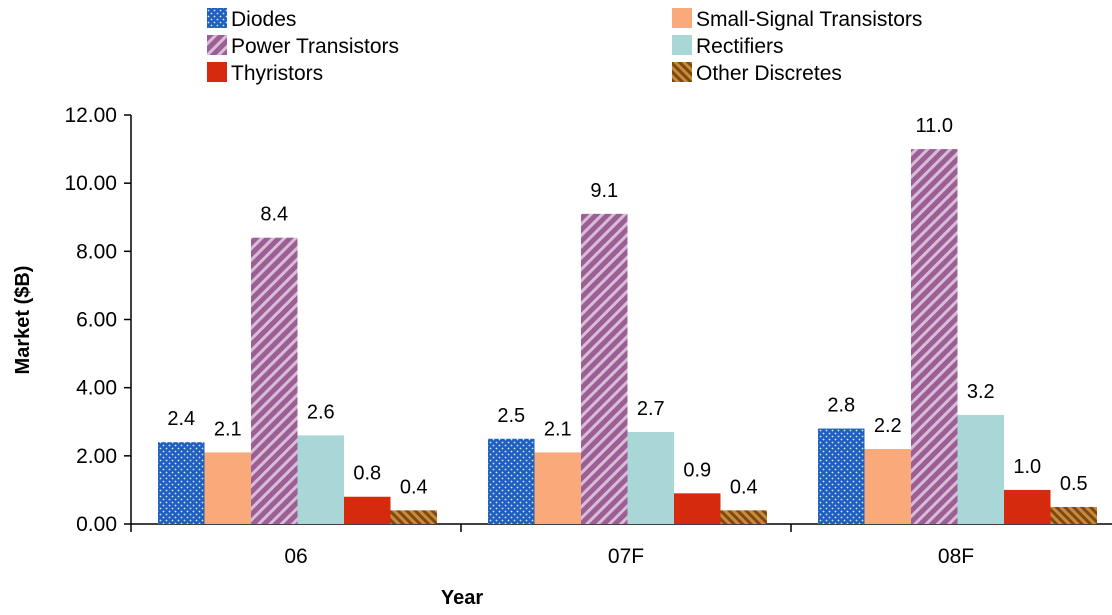 Image resolution: width=1112 pixels, height=615 pixels. I want to click on data-label-small-signal-transistors-07f: 2.1, so click(558, 429).